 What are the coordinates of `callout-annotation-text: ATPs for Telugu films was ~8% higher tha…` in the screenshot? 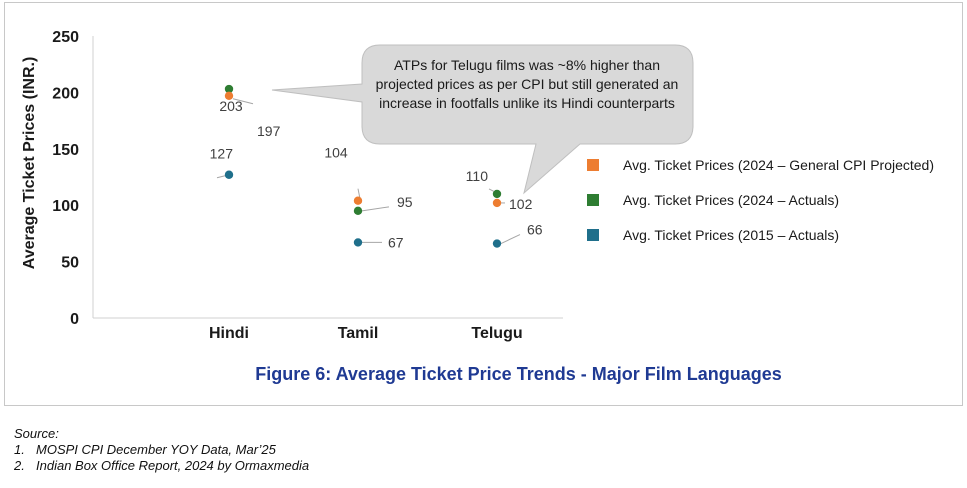 It's located at (527, 84).